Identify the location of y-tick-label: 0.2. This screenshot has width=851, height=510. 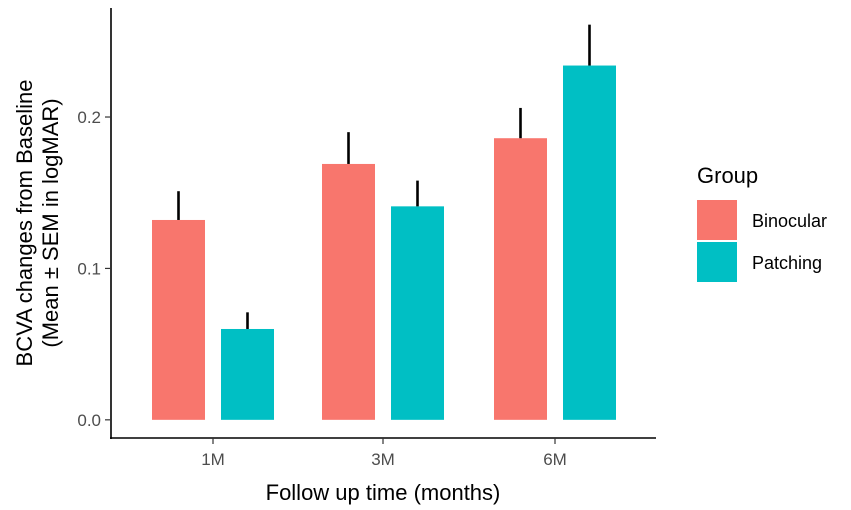
(89, 117).